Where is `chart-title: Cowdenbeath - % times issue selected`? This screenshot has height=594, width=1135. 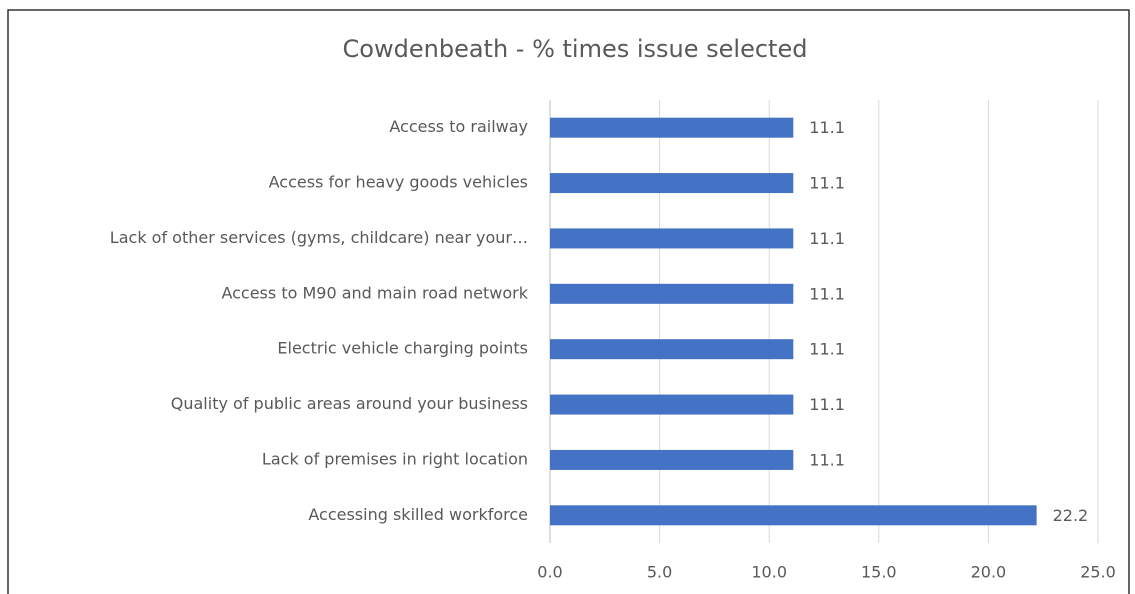
chart-title: Cowdenbeath - % times issue selected is located at coordinates (575, 49).